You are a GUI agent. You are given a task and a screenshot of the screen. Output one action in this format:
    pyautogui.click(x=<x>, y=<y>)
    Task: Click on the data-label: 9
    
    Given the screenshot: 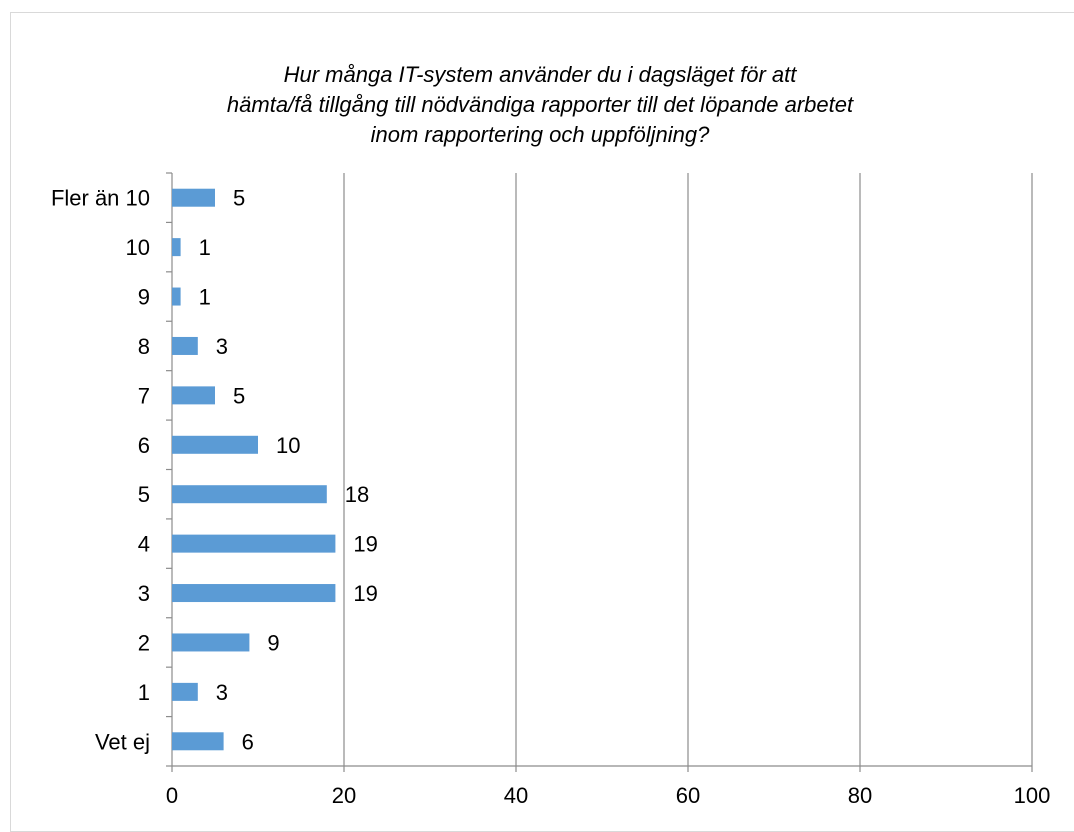 What is the action you would take?
    pyautogui.click(x=273, y=642)
    